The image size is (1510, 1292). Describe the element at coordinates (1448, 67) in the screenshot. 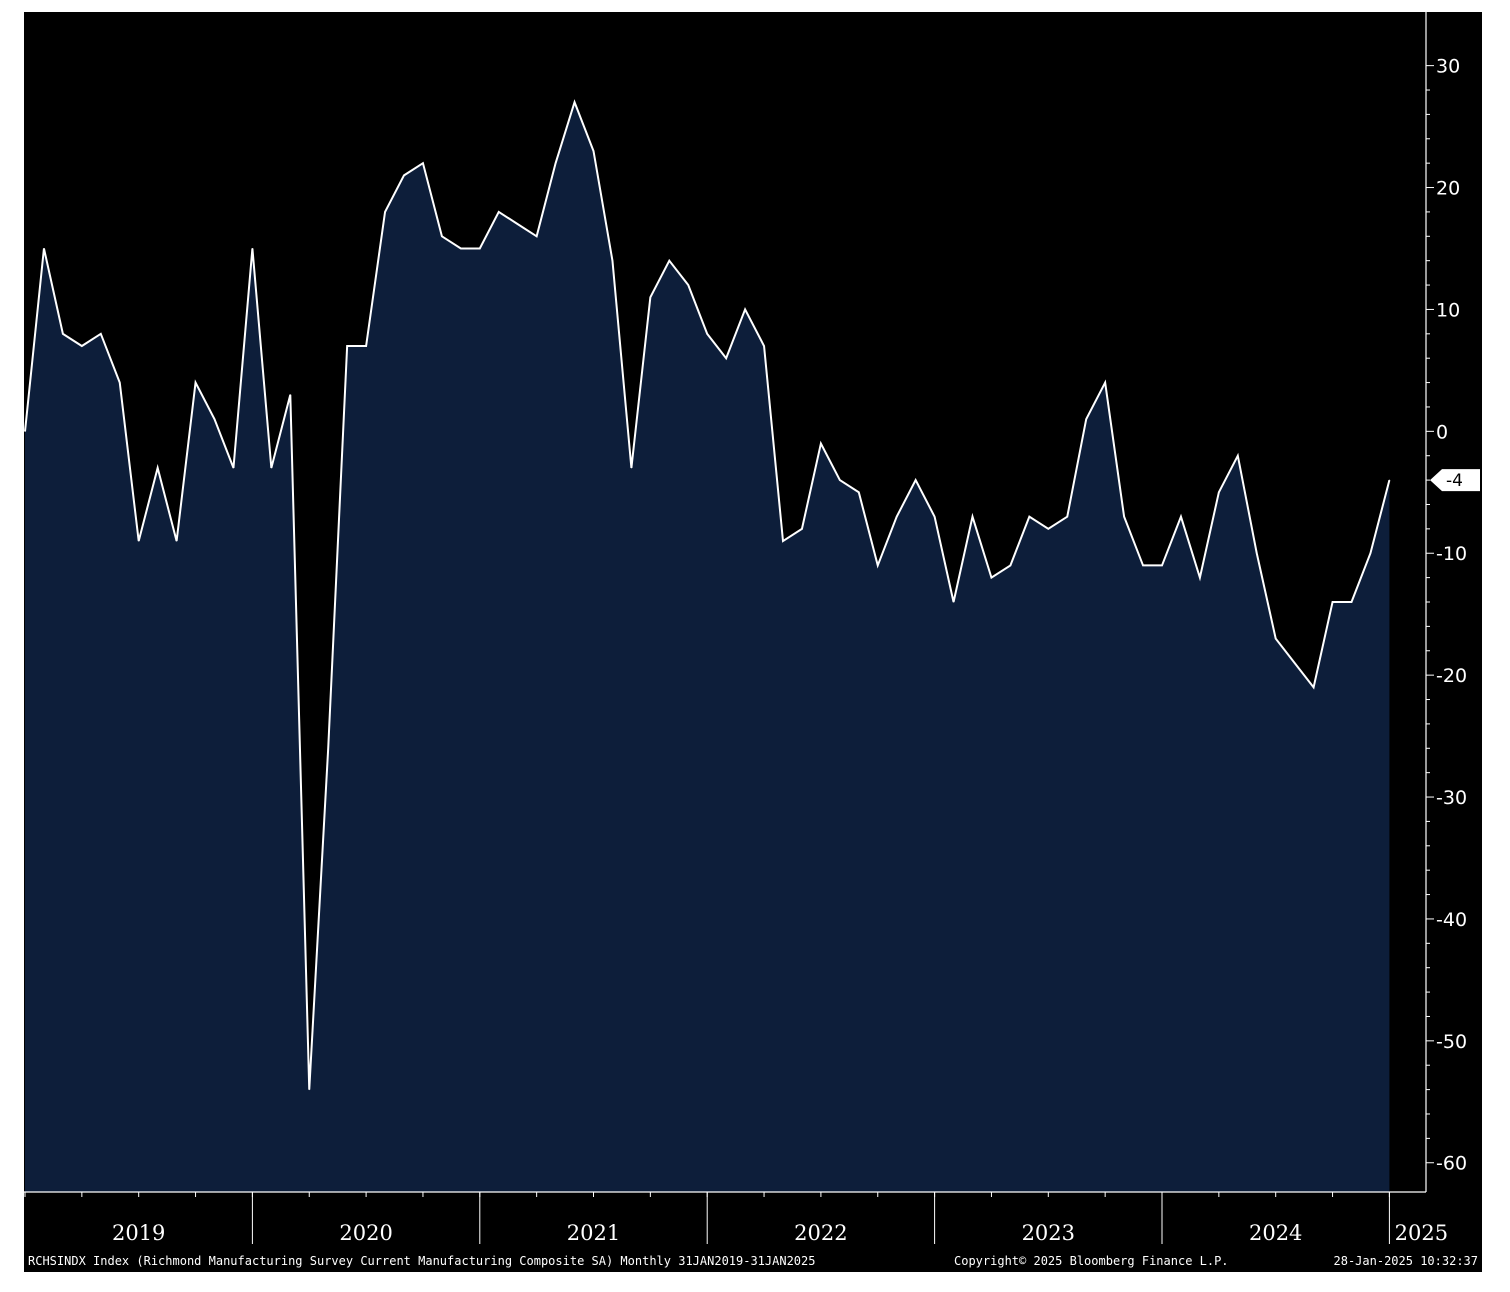

I see `y-tick-label: 30` at that location.